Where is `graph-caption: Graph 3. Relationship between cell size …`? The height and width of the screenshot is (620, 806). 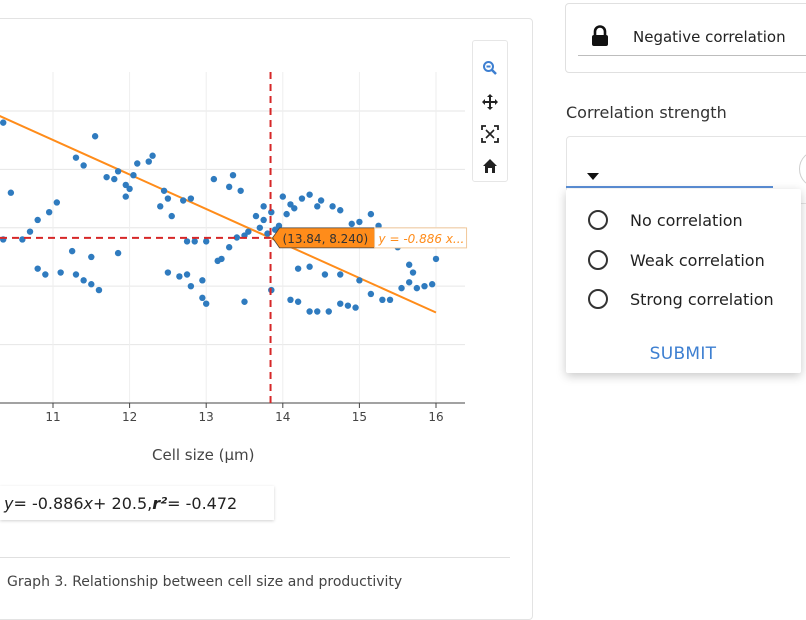
graph-caption: Graph 3. Relationship between cell size … is located at coordinates (205, 582).